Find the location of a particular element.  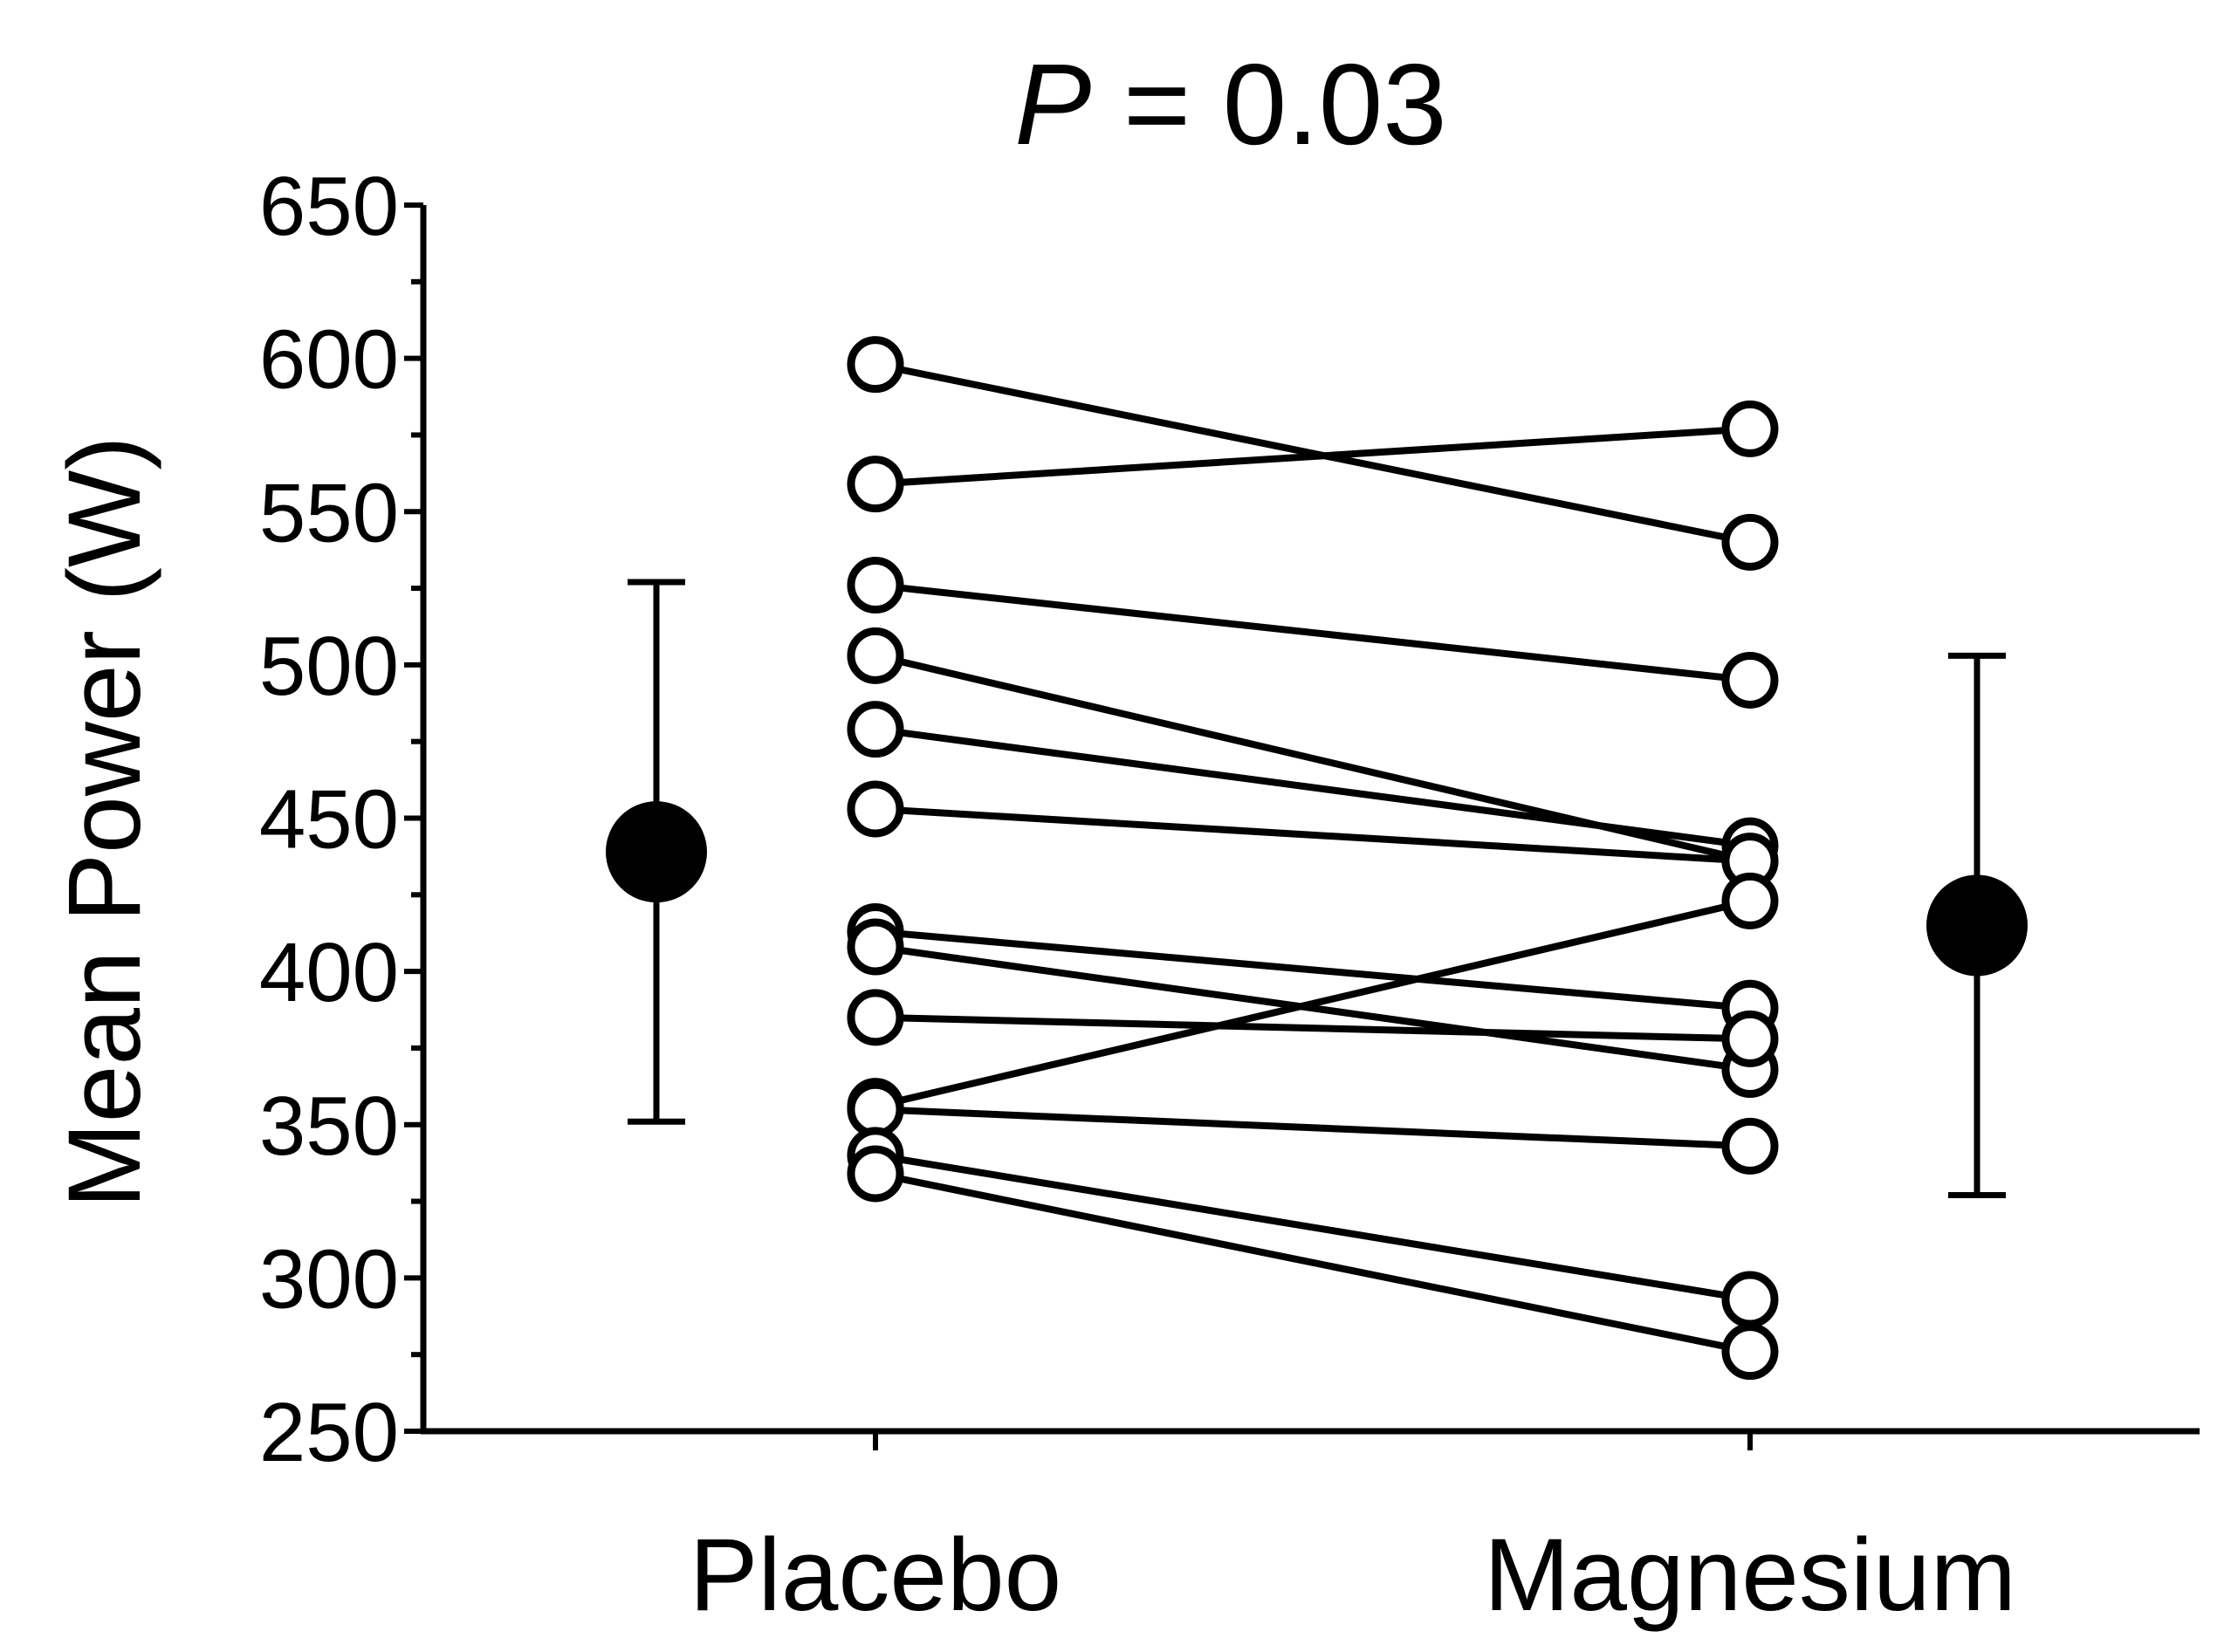

x-tick-label-magnesium: Magnesium is located at coordinates (1750, 1575).